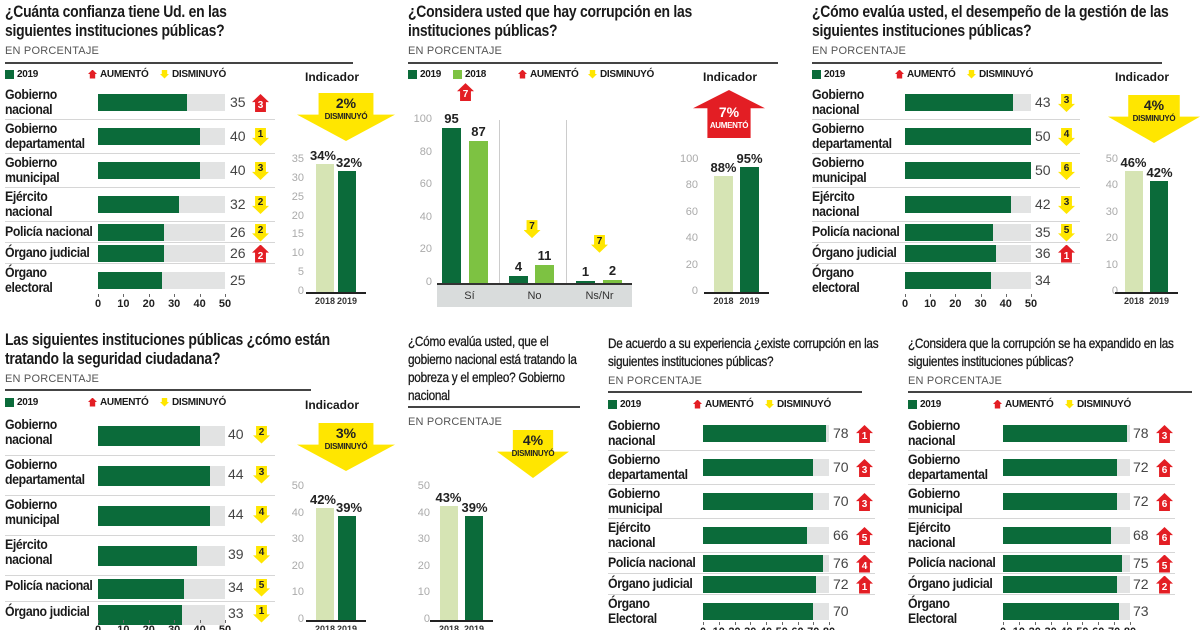 This screenshot has width=1200, height=630. I want to click on y-tick: 100, so click(422, 119).